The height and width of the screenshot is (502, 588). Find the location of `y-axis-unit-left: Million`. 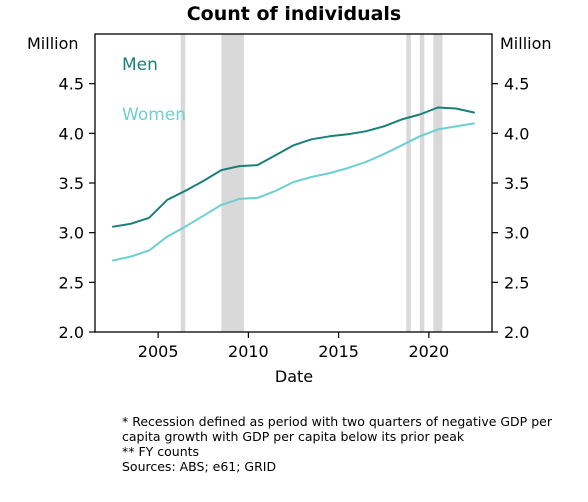

y-axis-unit-left: Million is located at coordinates (53, 43).